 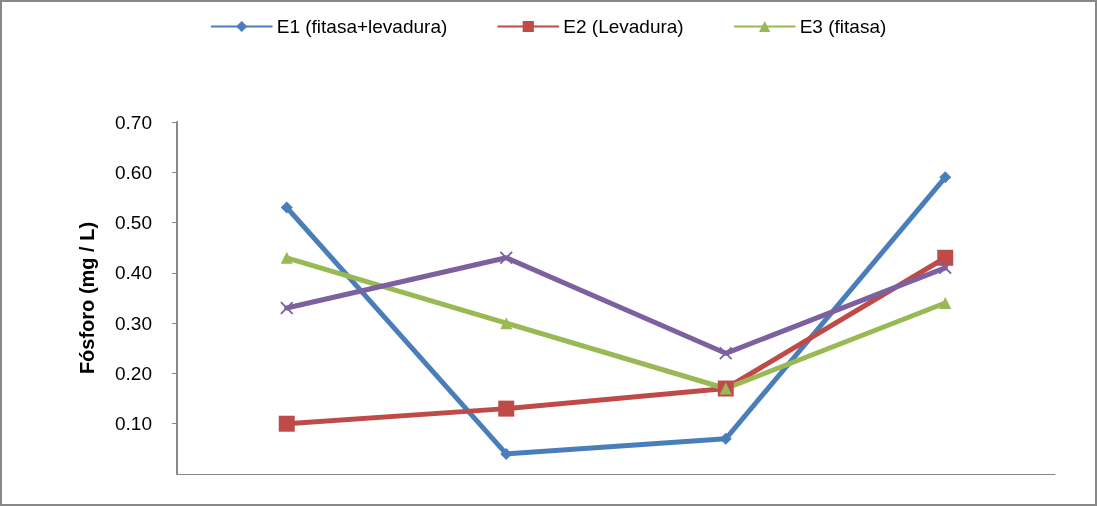 I want to click on y-tick-label: 0.70, so click(x=133, y=122).